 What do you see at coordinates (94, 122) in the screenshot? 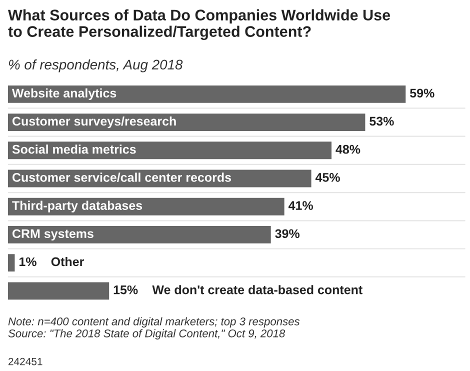
I see `y-tick-label: Customer surveys/research` at bounding box center [94, 122].